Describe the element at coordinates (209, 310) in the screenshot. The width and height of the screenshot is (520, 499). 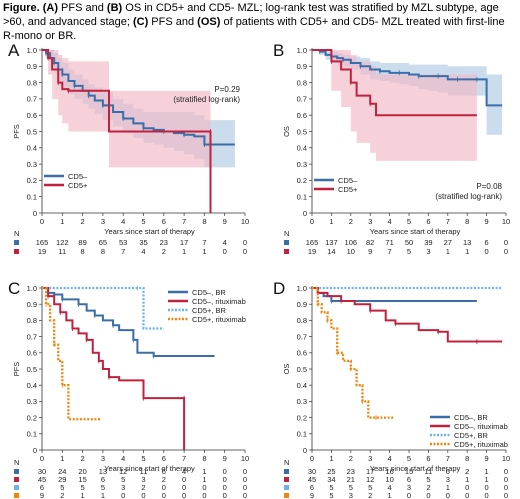
I see `legend-label: CD5+, BR` at that location.